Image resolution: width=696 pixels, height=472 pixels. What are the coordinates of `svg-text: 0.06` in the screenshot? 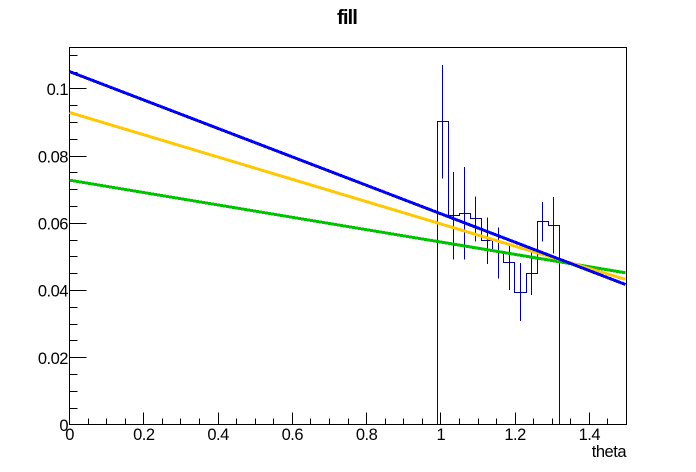 It's located at (53, 225).